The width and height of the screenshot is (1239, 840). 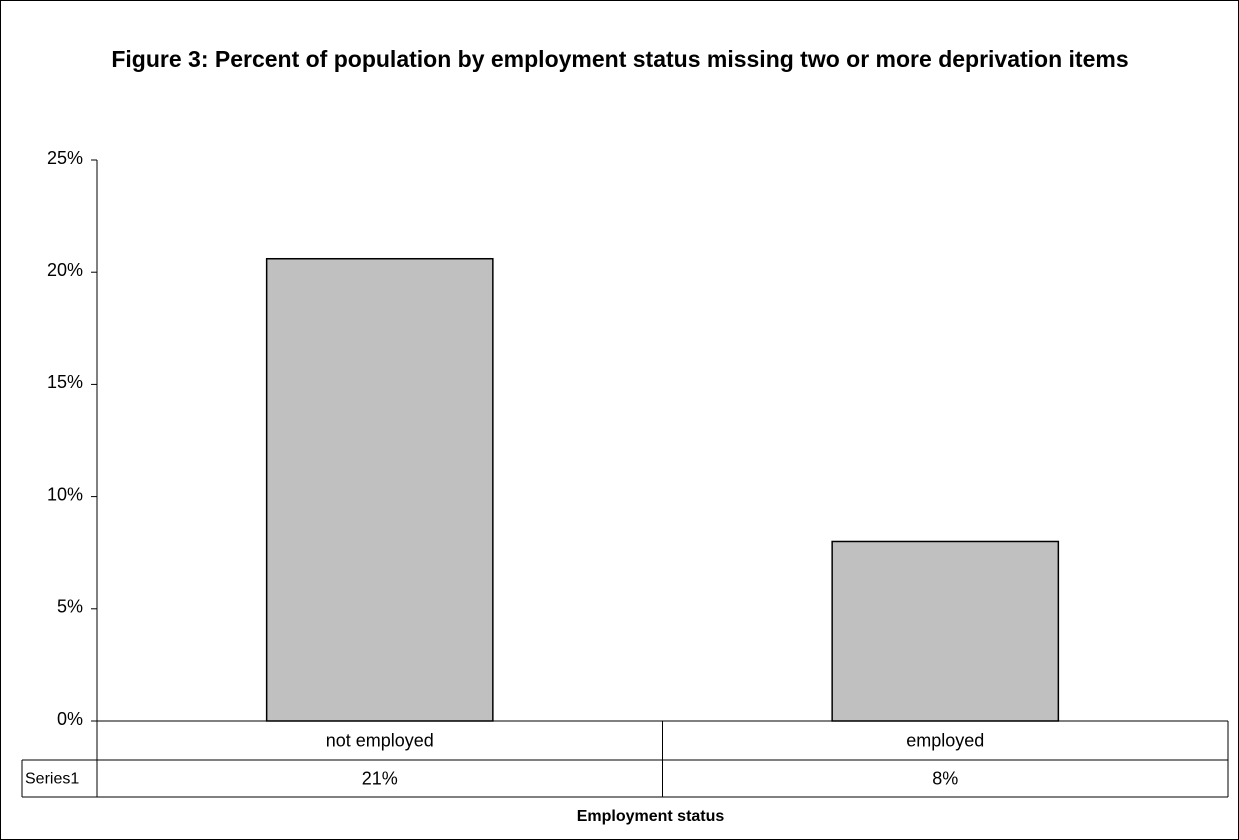 What do you see at coordinates (380, 778) in the screenshot?
I see `data-table-value: 21%` at bounding box center [380, 778].